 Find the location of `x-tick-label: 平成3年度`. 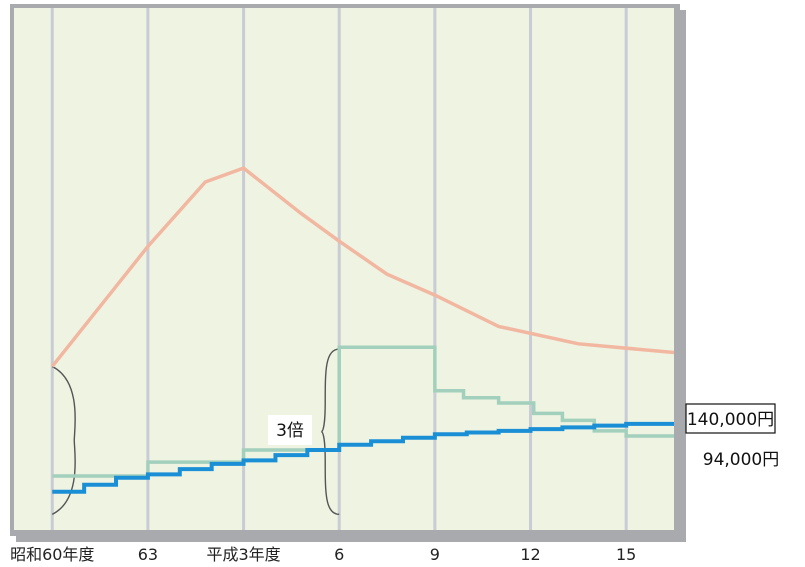

x-tick-label: 平成3年度 is located at coordinates (243, 554).